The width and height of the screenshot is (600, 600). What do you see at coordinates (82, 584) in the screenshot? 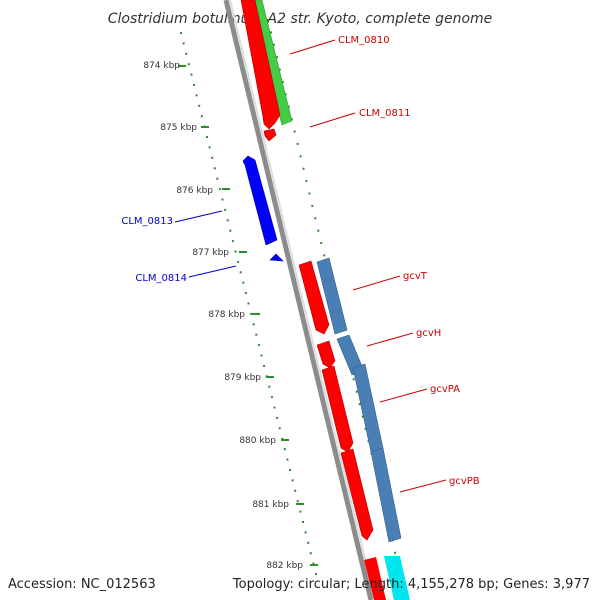
I see `accession-text: Accession: NC_012563` at bounding box center [82, 584].